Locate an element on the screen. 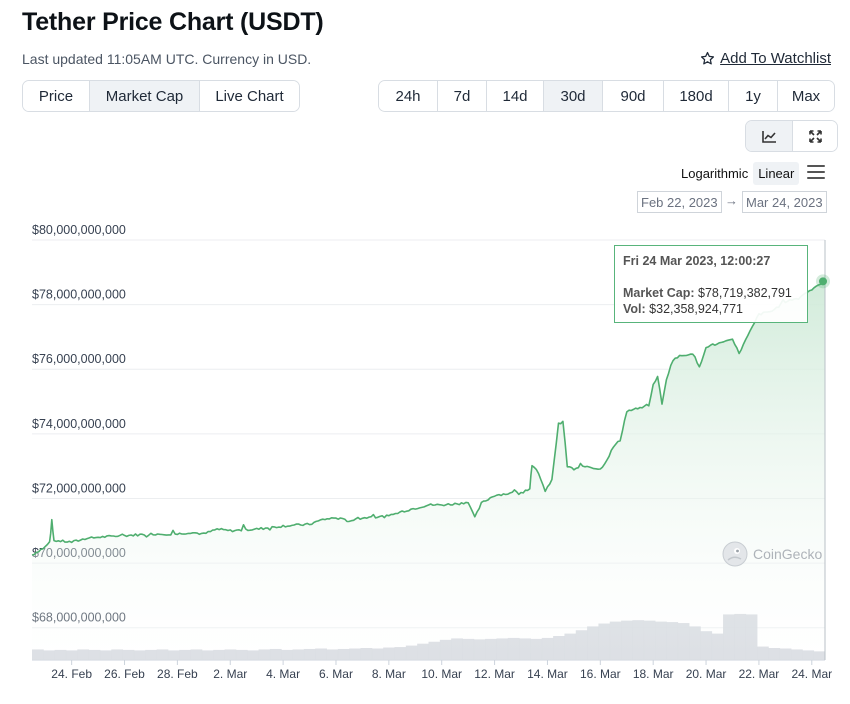 The width and height of the screenshot is (850, 704). tooltip-vol-value: $32,358,924,771 is located at coordinates (696, 309).